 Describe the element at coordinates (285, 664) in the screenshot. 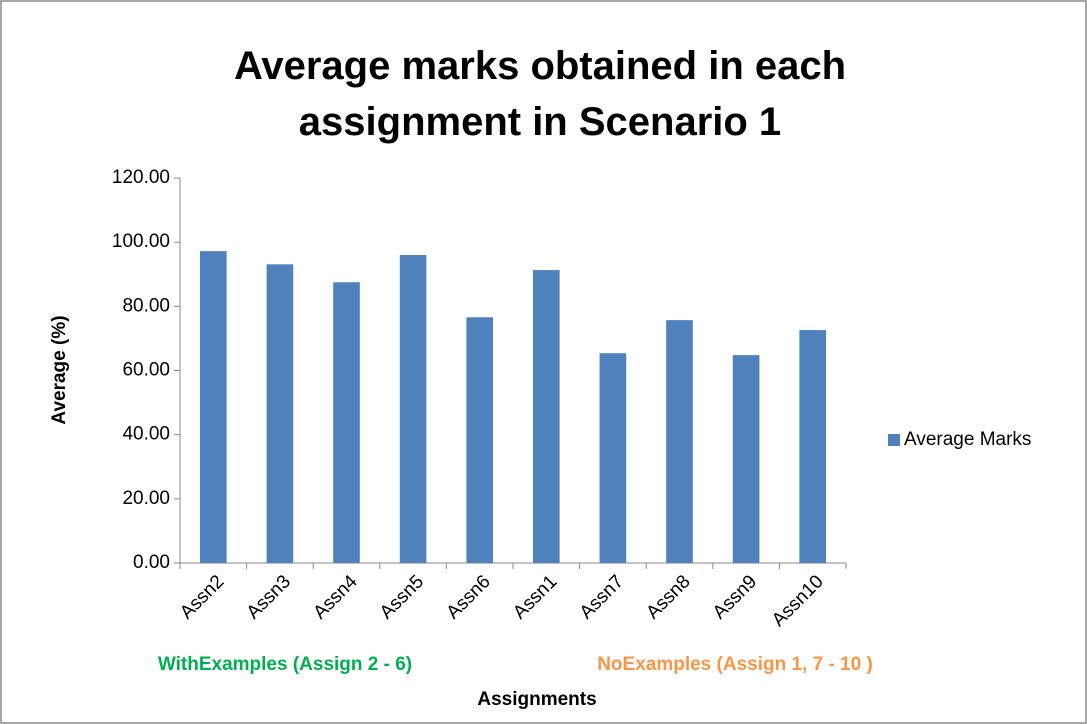

I see `annotation: WithExamples (Assign 2 - 6)` at that location.